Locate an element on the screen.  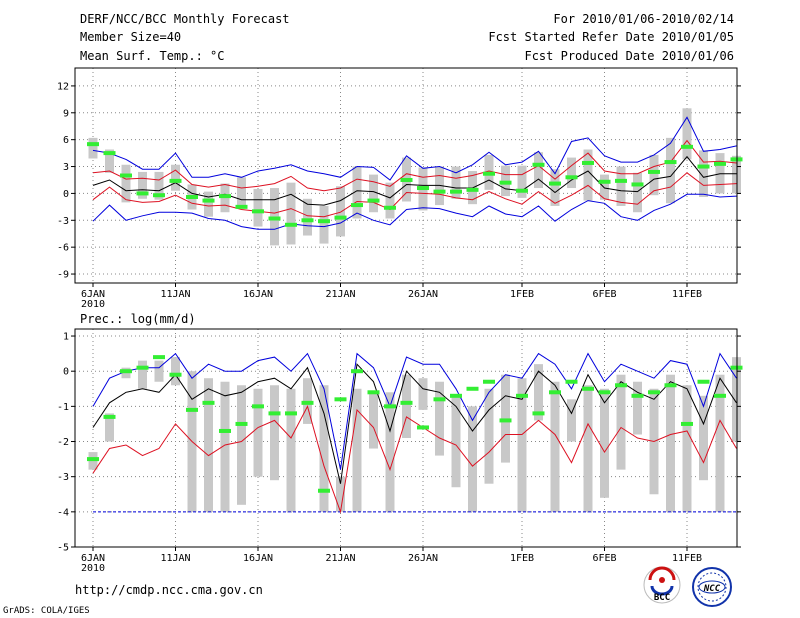
temperature-xtick-label: 6FEB is located at coordinates (604, 294).